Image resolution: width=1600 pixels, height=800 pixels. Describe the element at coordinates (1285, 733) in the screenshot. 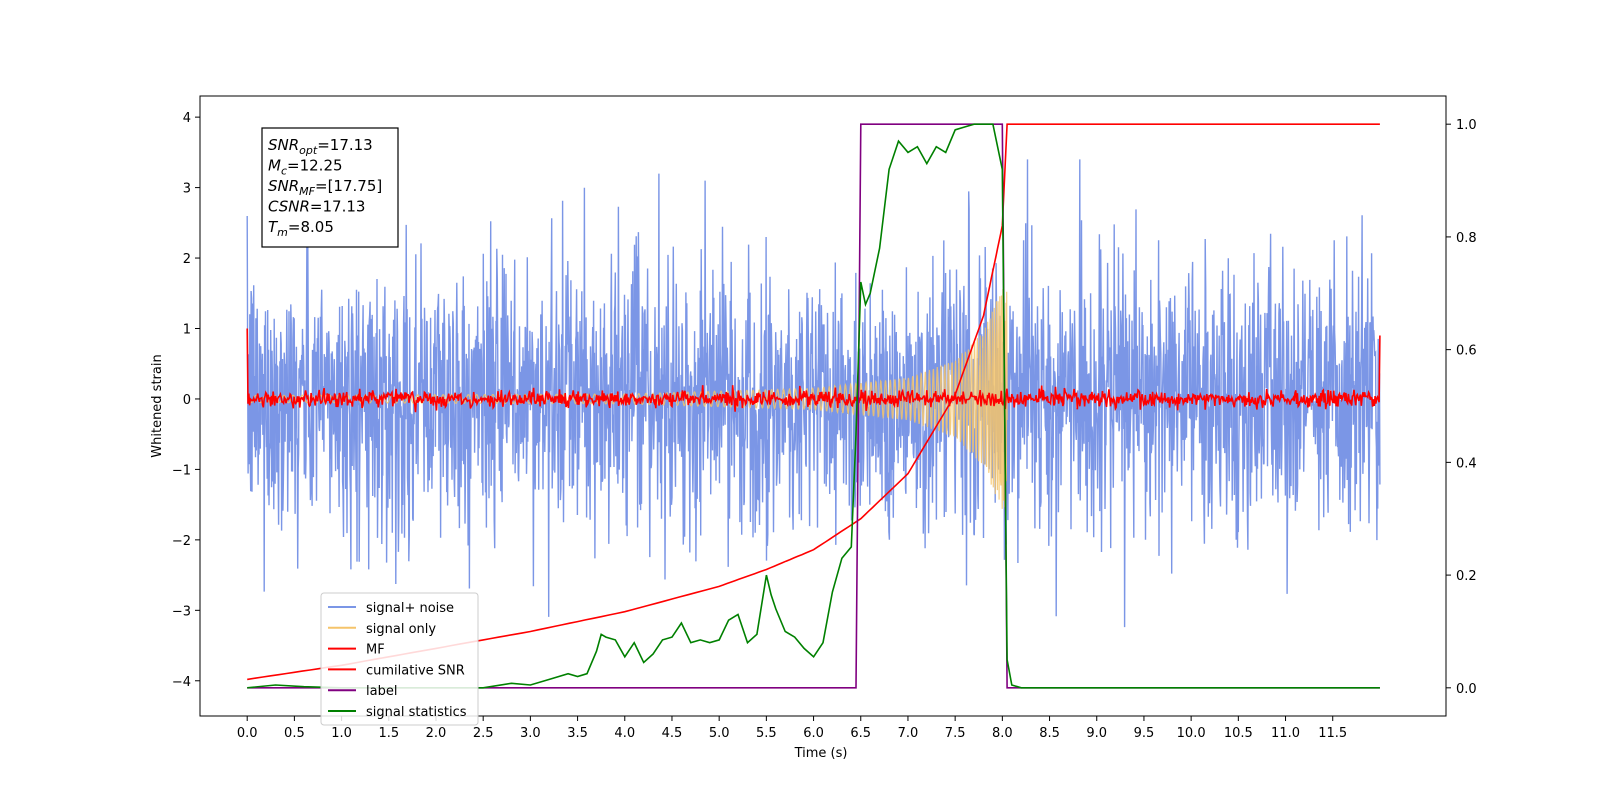

I see `x-tick-label: 11.0` at that location.